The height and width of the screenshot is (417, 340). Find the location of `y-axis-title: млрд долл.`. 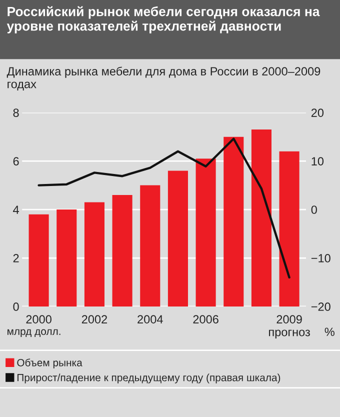

y-axis-title: млрд долл. is located at coordinates (34, 333).